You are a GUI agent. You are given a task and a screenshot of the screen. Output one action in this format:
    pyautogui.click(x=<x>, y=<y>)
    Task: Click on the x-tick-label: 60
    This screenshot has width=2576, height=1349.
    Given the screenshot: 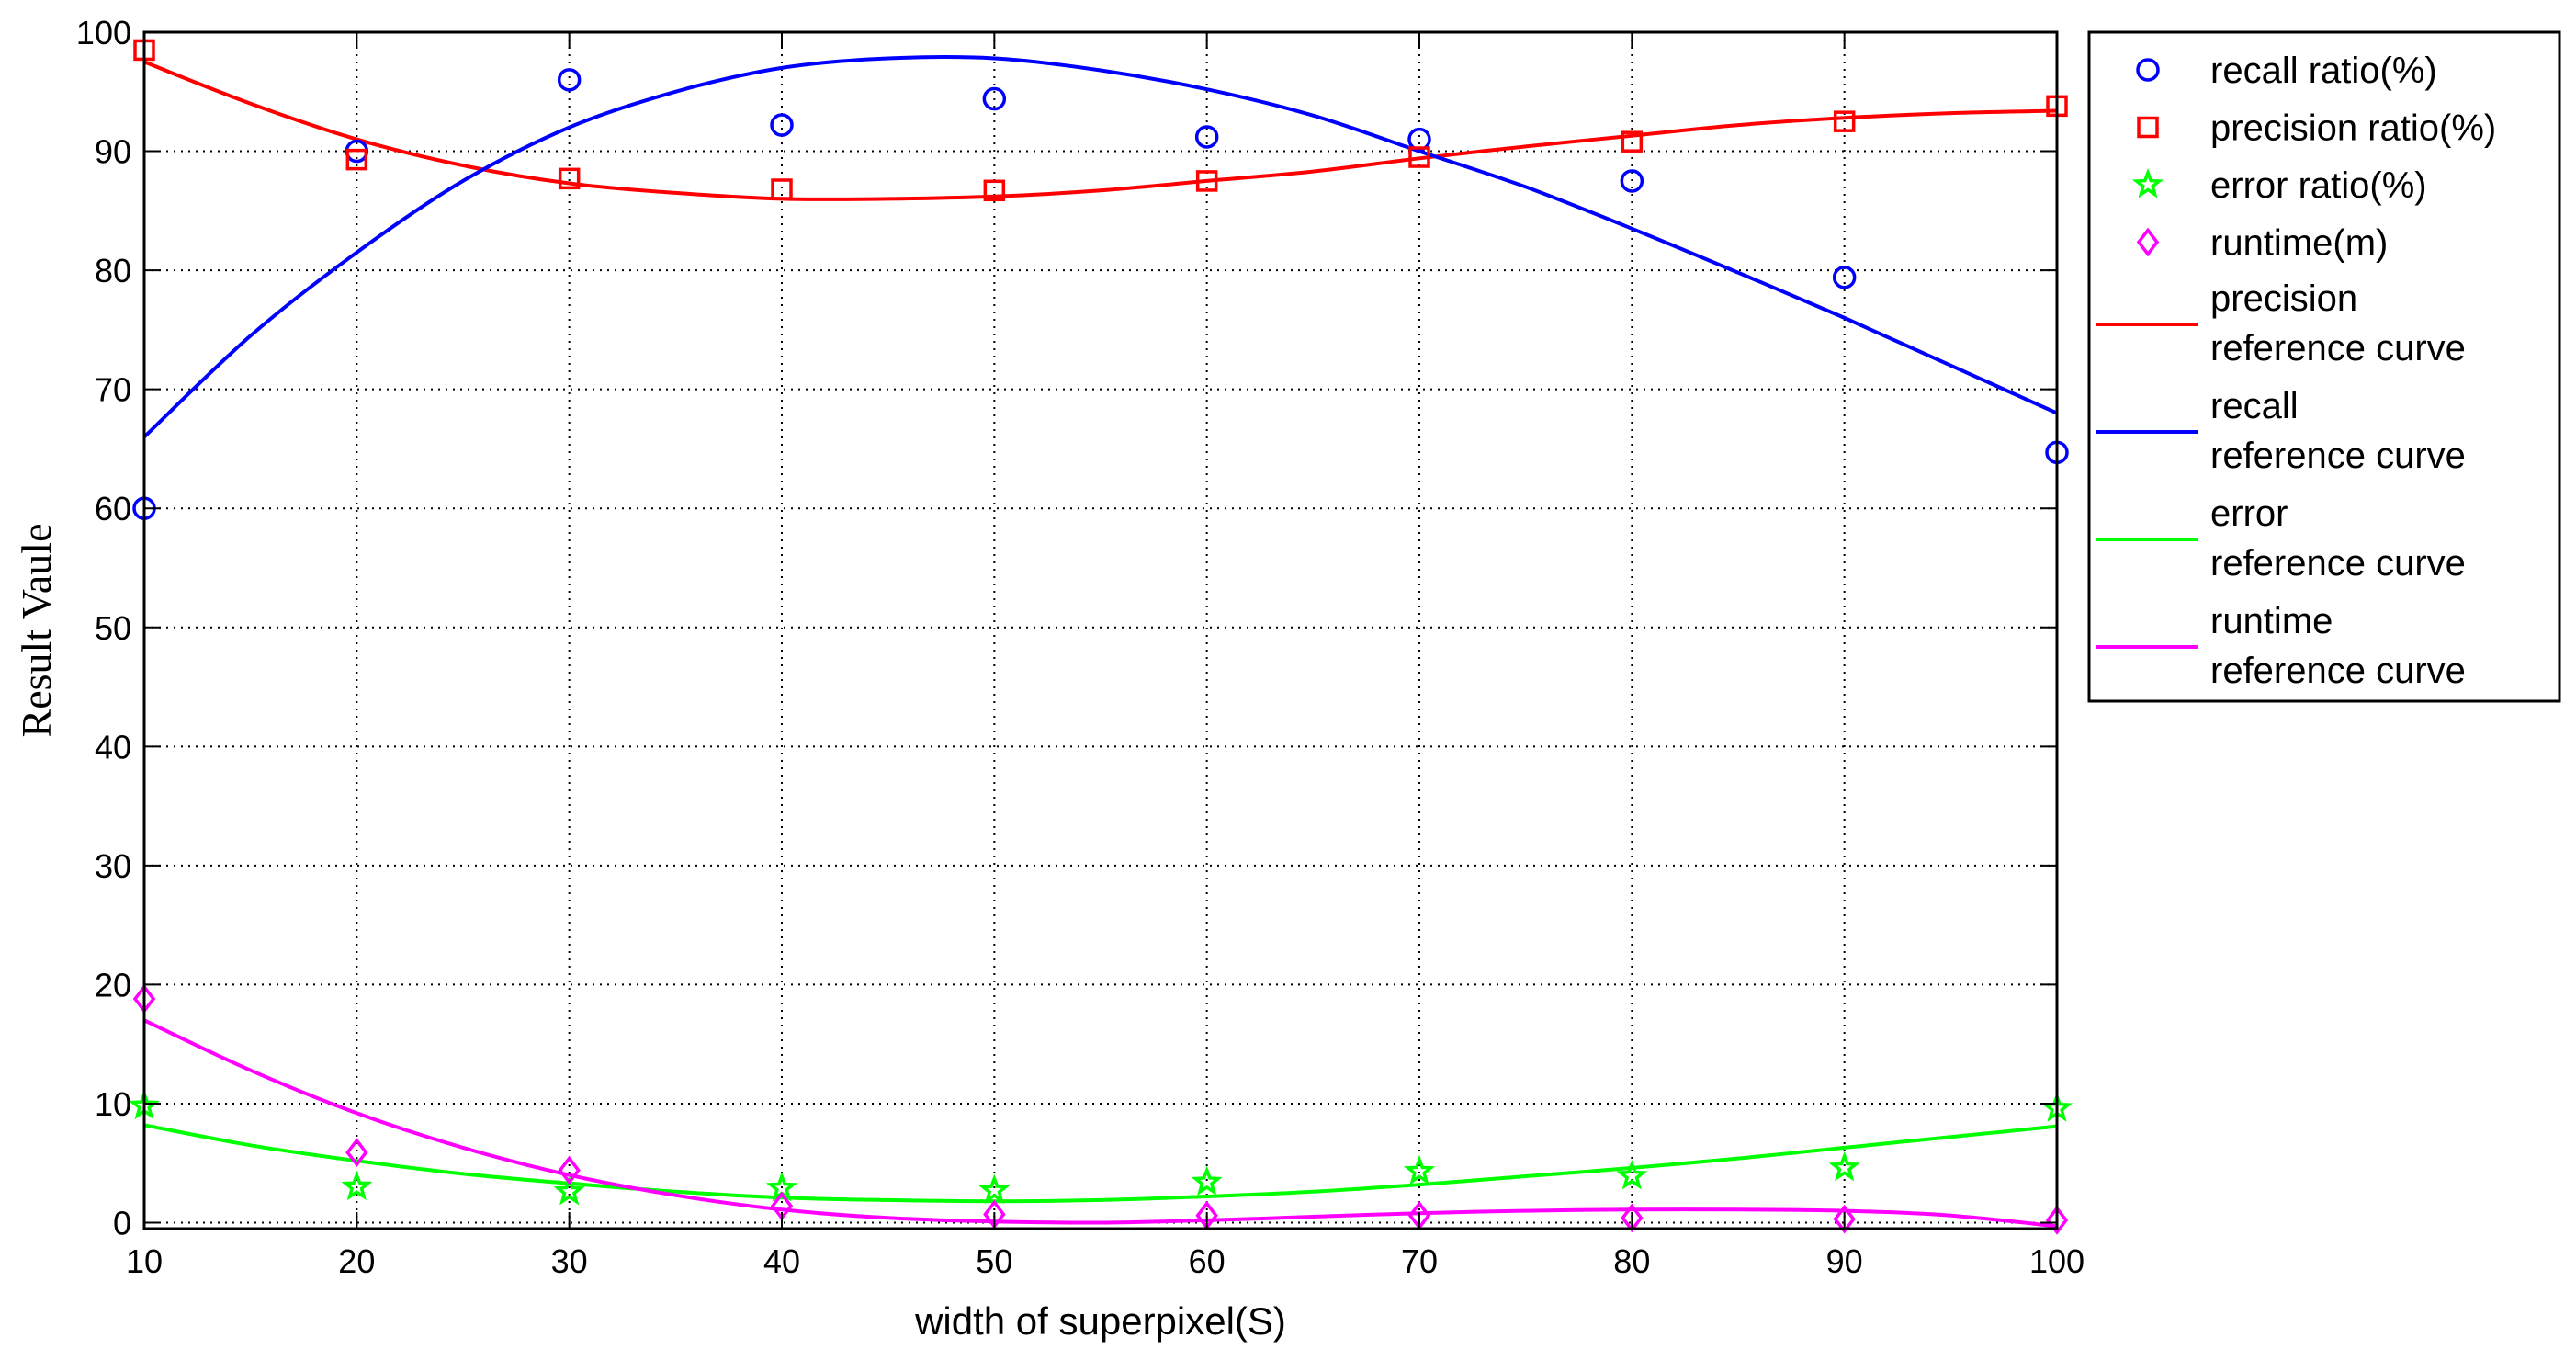 What is the action you would take?
    pyautogui.click(x=1207, y=1261)
    